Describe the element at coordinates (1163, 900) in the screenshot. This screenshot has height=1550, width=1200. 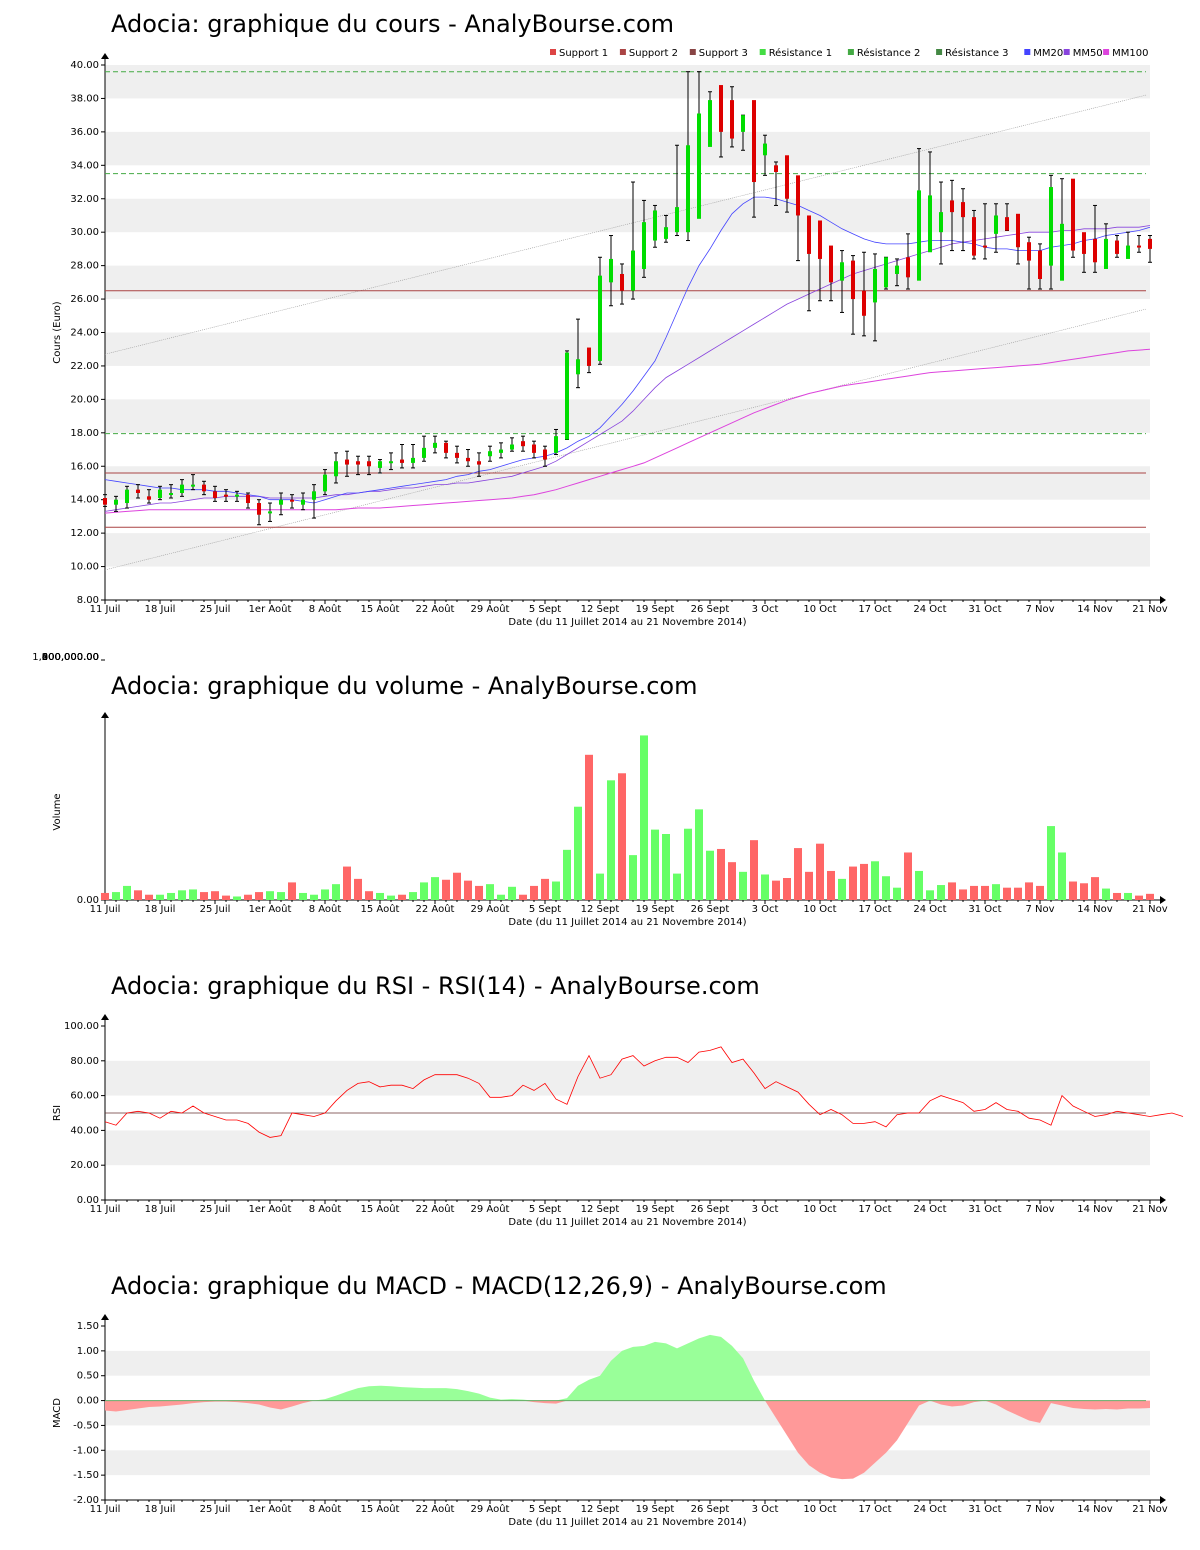
I see `x-axis-arrow` at that location.